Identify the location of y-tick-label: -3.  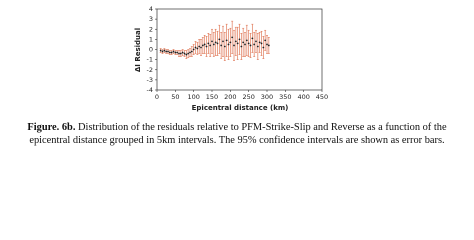
(150, 80).